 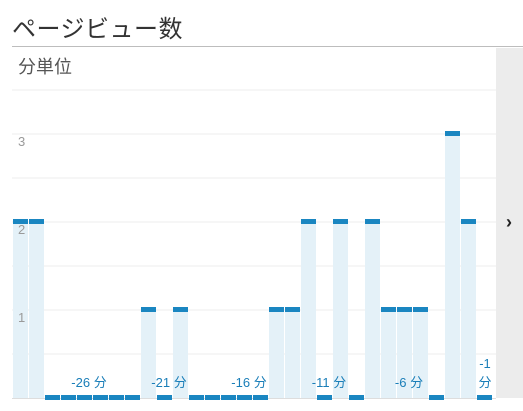 I want to click on chart-side-panel, so click(x=509, y=223).